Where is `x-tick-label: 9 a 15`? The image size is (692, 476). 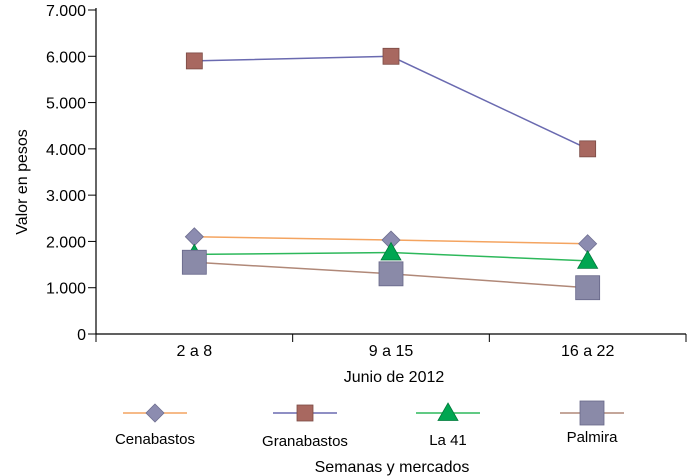
x-tick-label: 9 a 15 is located at coordinates (391, 351).